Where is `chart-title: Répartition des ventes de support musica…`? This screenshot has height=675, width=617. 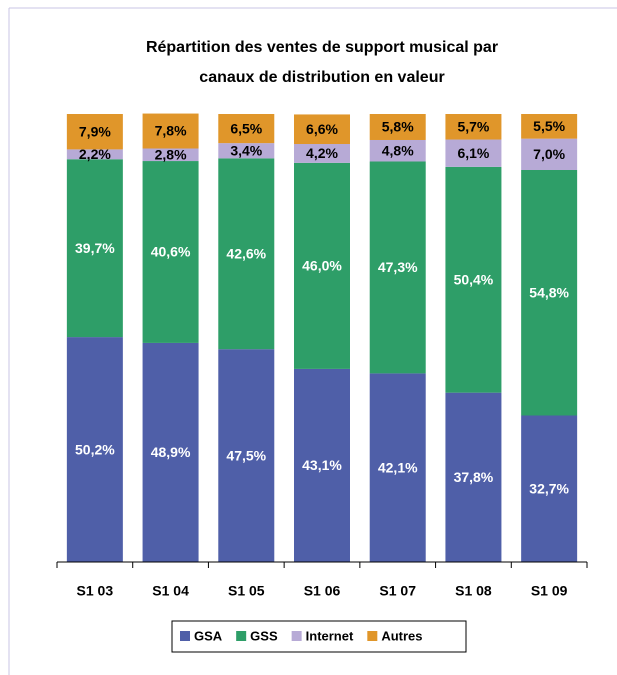
chart-title: Répartition des ventes de support musica… is located at coordinates (322, 47).